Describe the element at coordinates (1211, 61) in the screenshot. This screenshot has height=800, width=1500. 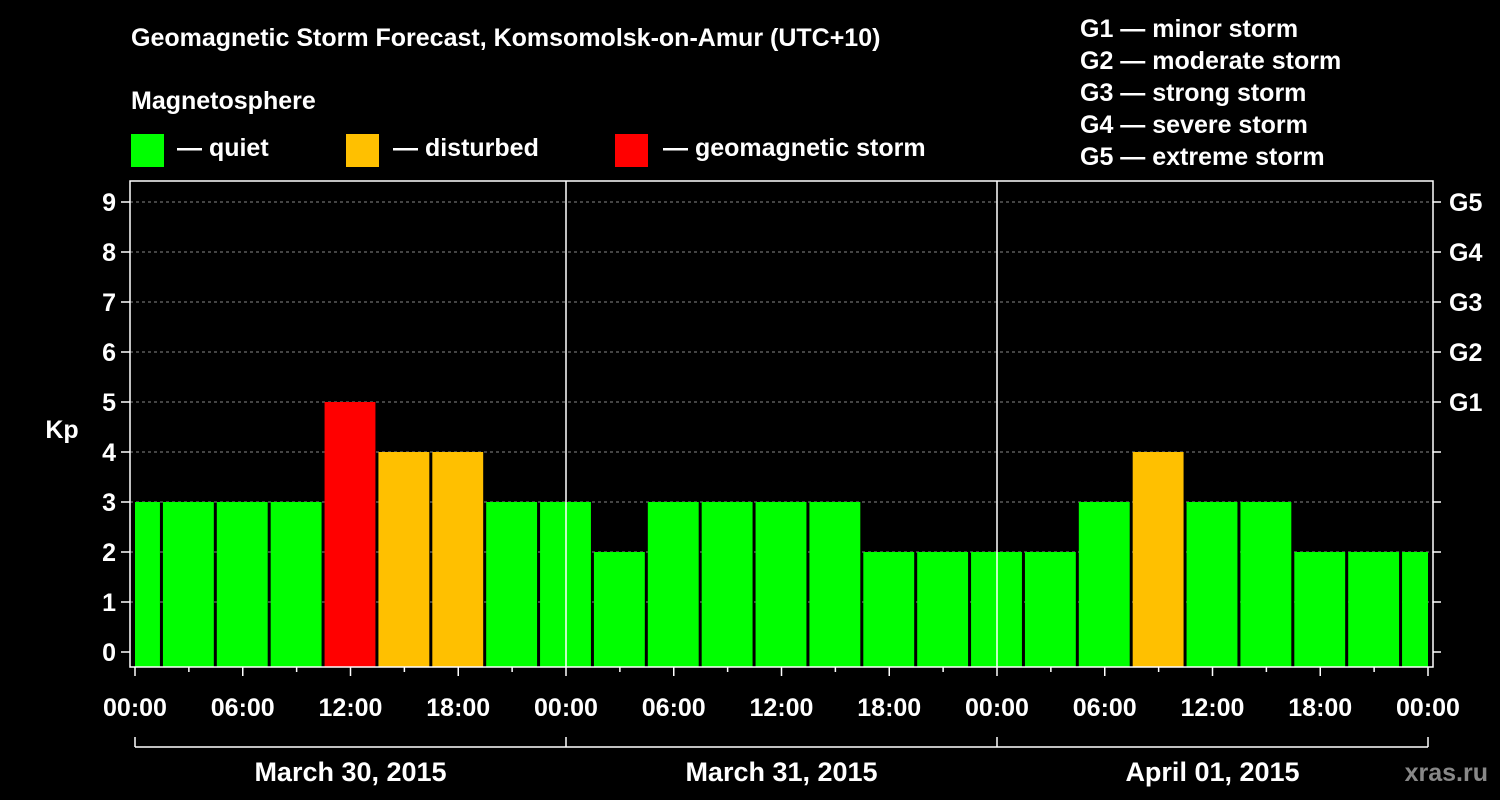
I see `g-scale-g2: G2 — moderate storm` at that location.